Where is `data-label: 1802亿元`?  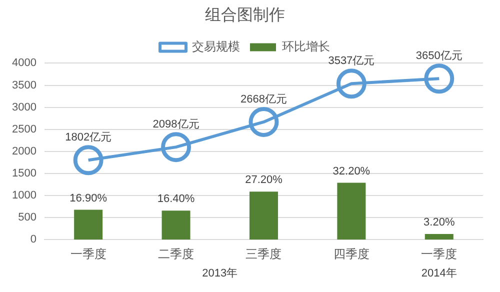
data-label: 1802亿元 is located at coordinates (88, 138).